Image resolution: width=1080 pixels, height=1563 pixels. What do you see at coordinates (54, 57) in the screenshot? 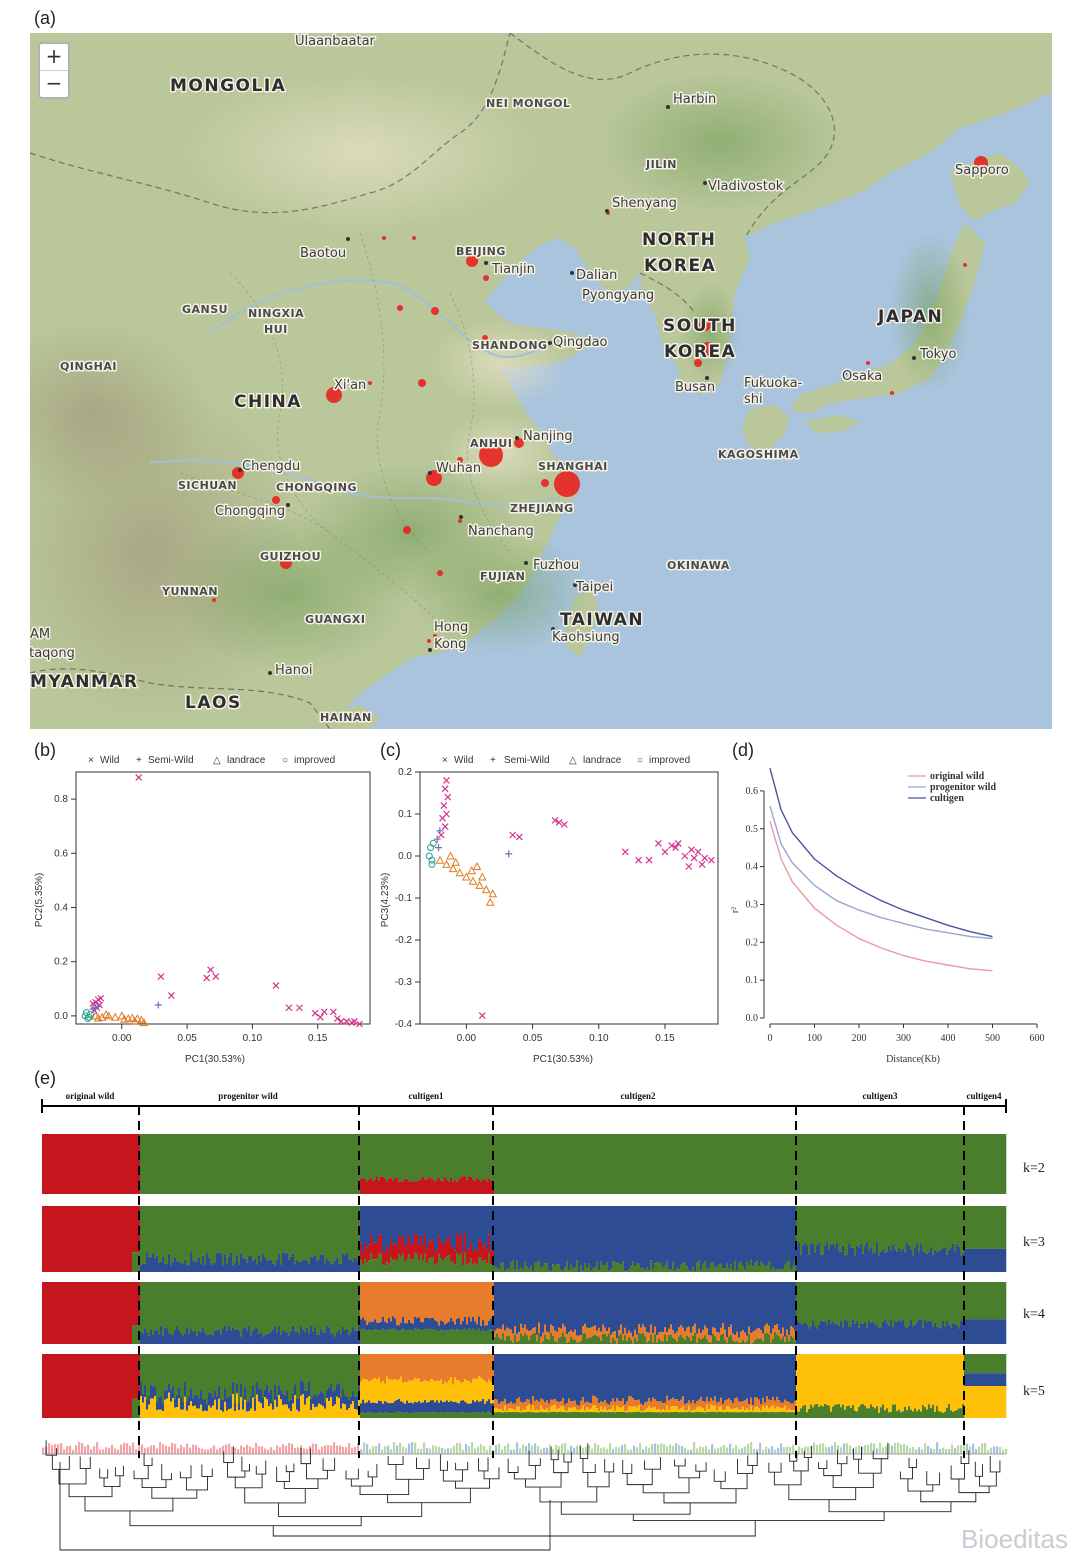
I see `zoom-in-button: +` at bounding box center [54, 57].